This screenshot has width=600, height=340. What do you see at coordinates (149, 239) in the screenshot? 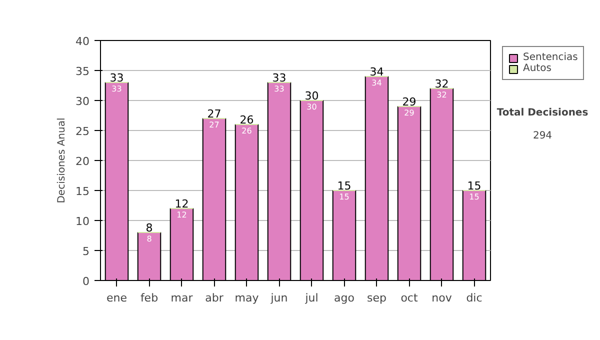
I see `data-label: 8` at bounding box center [149, 239].